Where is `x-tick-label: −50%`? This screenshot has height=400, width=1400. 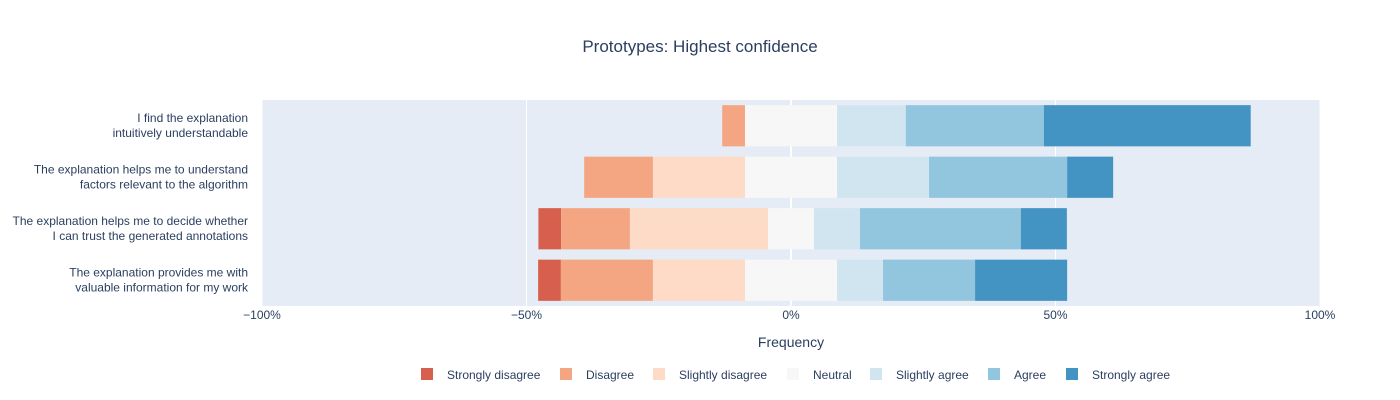 x-tick-label: −50% is located at coordinates (526, 315).